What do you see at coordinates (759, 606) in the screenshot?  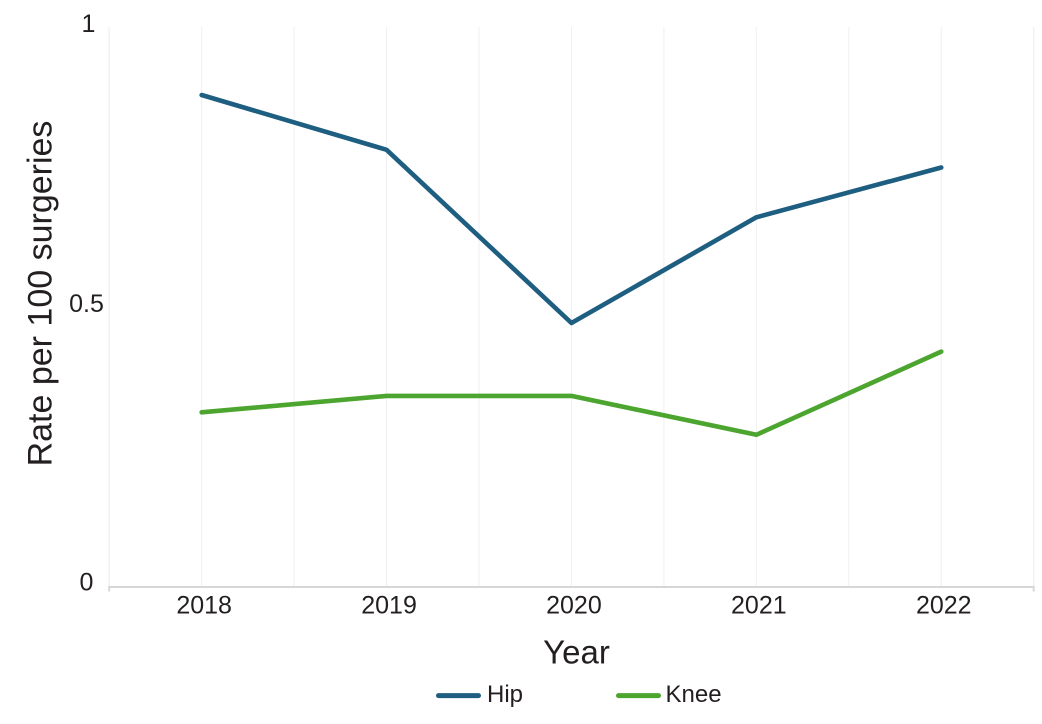 I see `svg-text: 2021` at bounding box center [759, 606].